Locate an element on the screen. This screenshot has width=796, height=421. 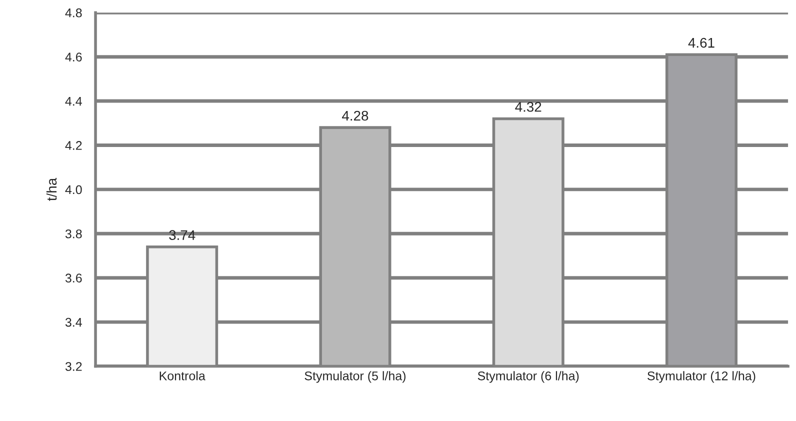
data-label: 4.61 is located at coordinates (701, 43).